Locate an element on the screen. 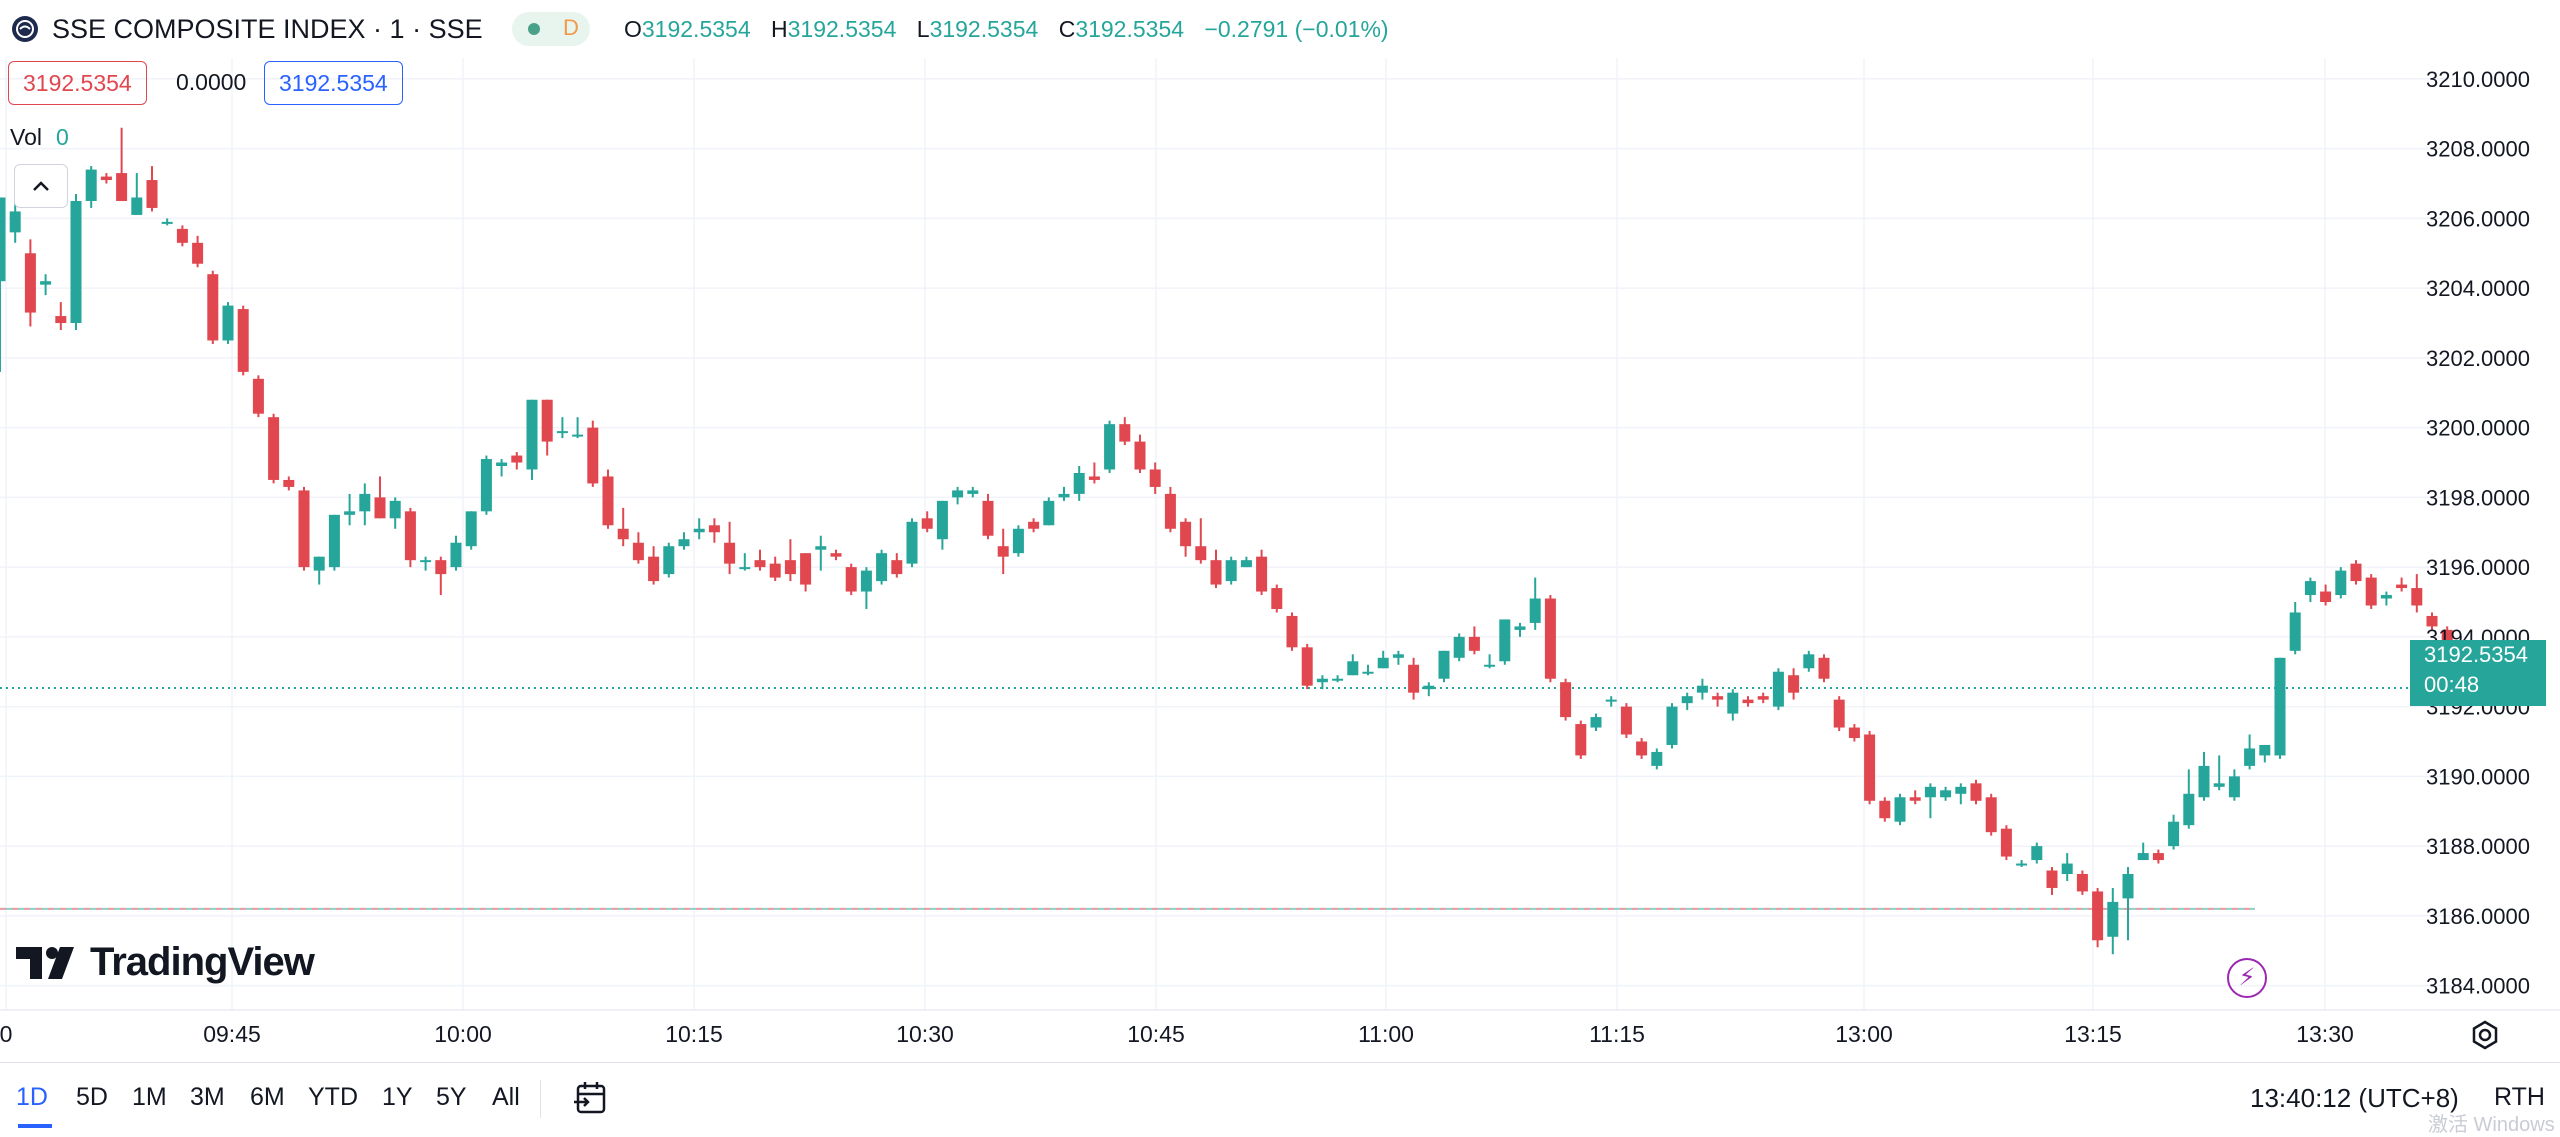 The image size is (2560, 1137). tradingview-logo-icon is located at coordinates (45, 962).